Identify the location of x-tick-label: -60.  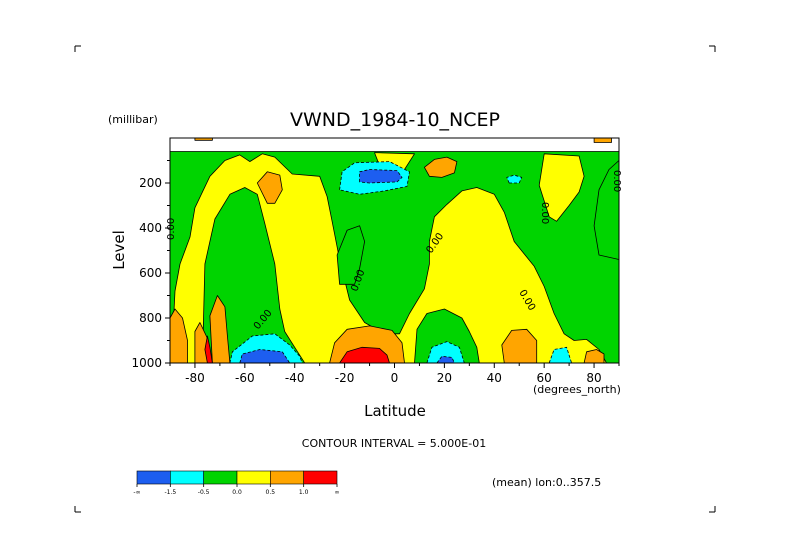
(245, 378).